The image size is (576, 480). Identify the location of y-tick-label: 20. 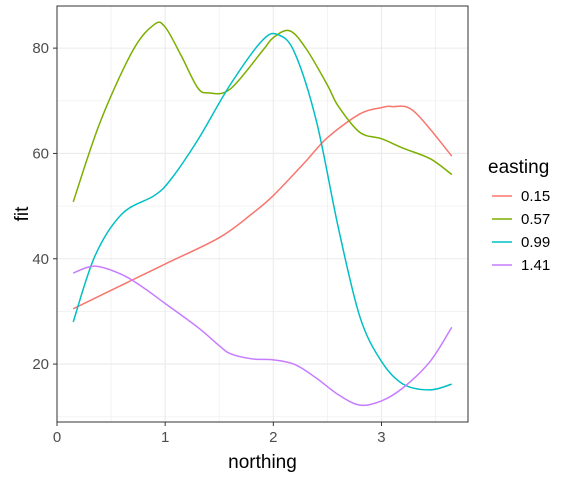
(40, 364).